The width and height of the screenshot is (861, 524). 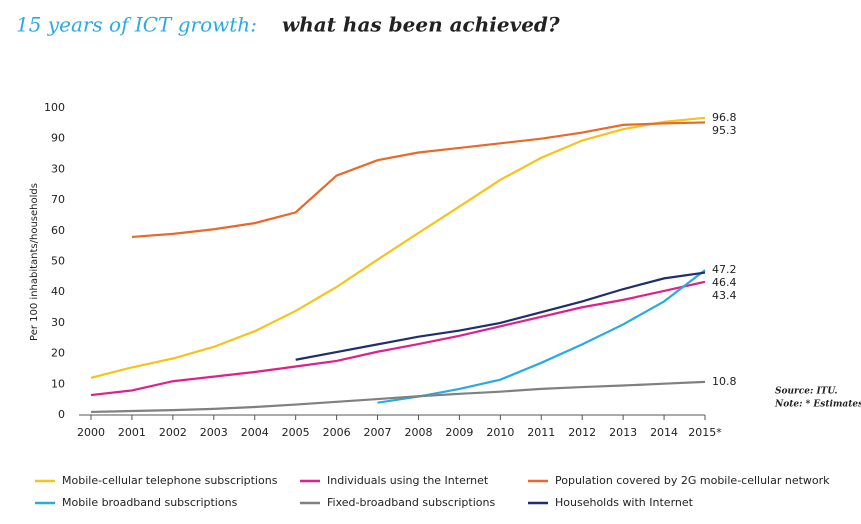 I want to click on x-tick-label: 2006, so click(x=337, y=432).